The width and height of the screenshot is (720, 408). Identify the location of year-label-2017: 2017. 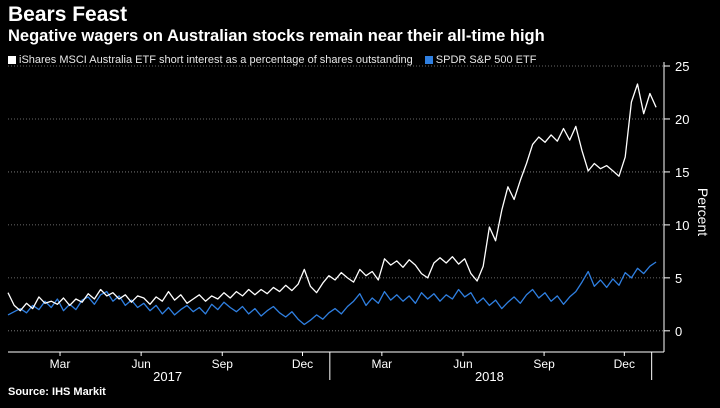
(167, 376).